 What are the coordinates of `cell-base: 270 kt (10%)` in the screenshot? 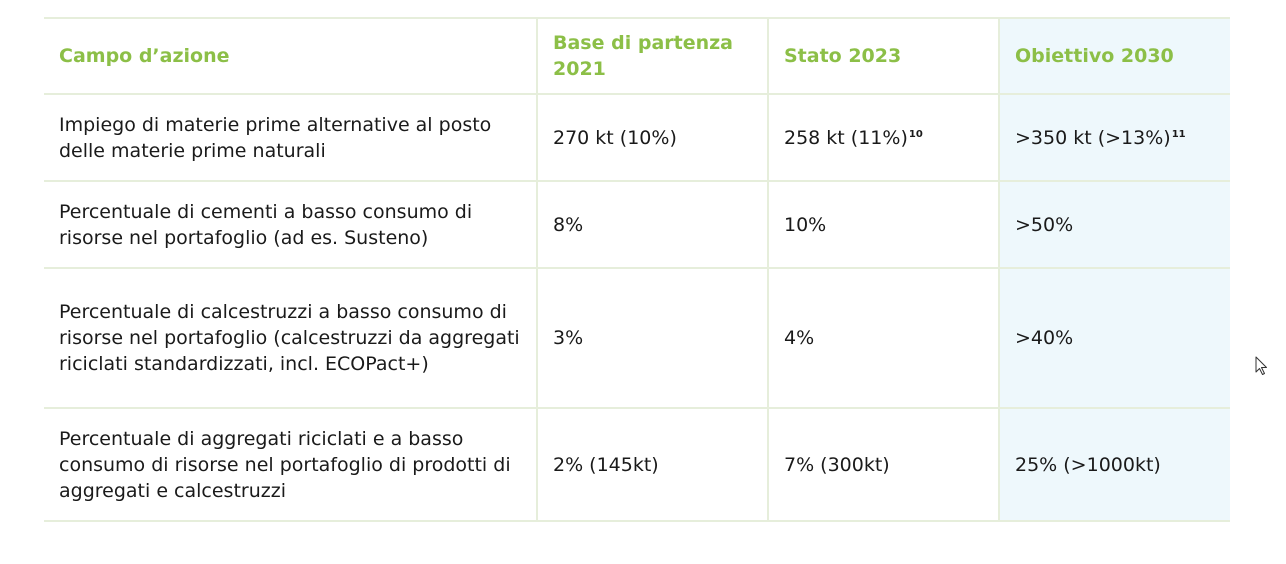 It's located at (652, 137).